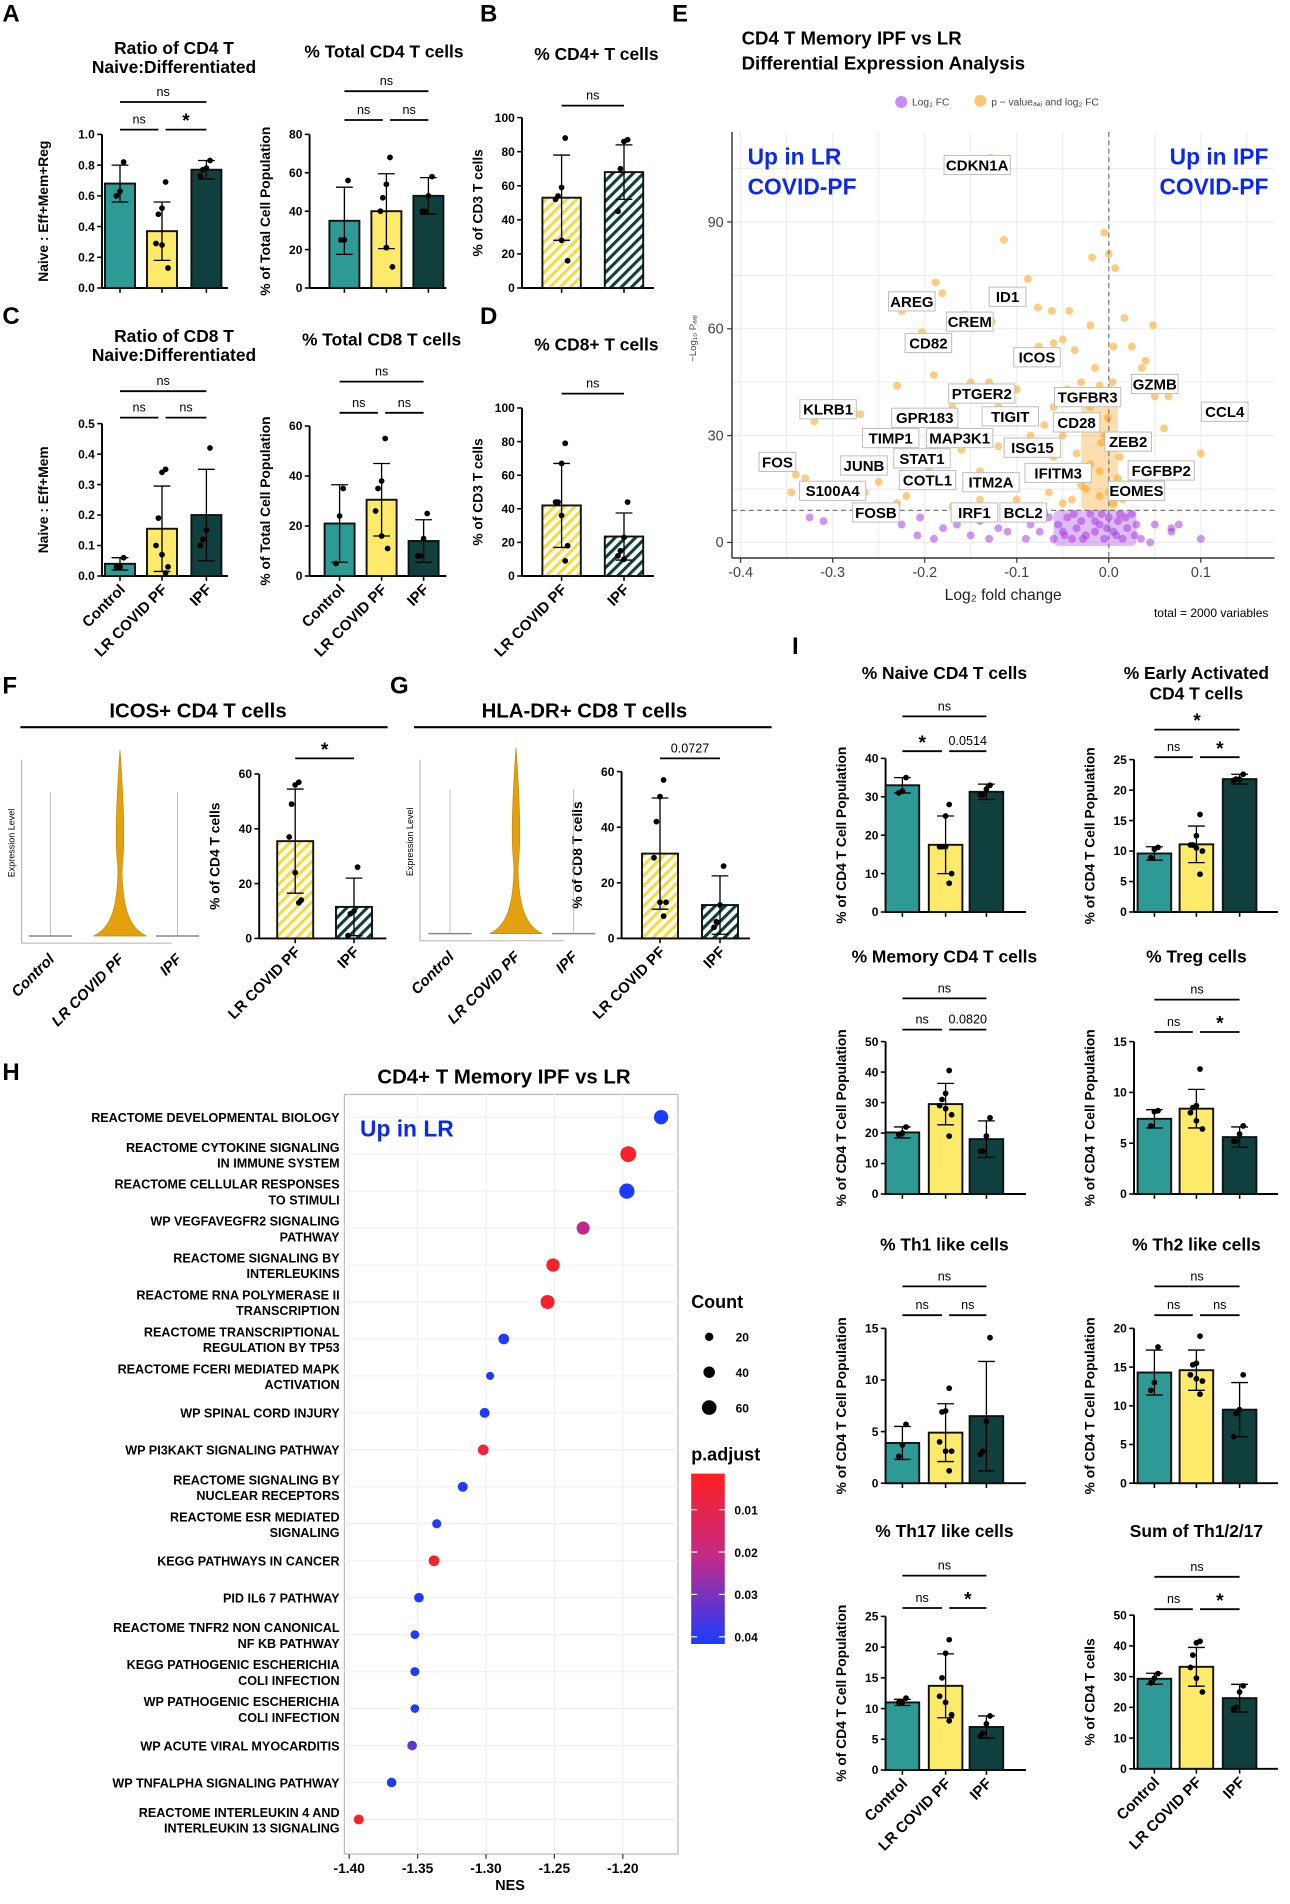  I want to click on y-tick-label: 0, so click(299, 288).